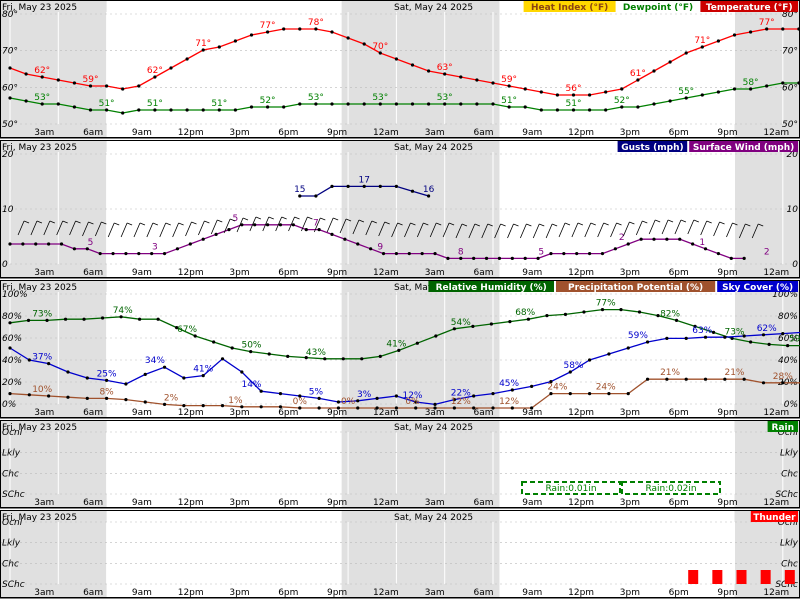 The image size is (800, 604). What do you see at coordinates (299, 190) in the screenshot?
I see `gusts-data-label: 15` at bounding box center [299, 190].